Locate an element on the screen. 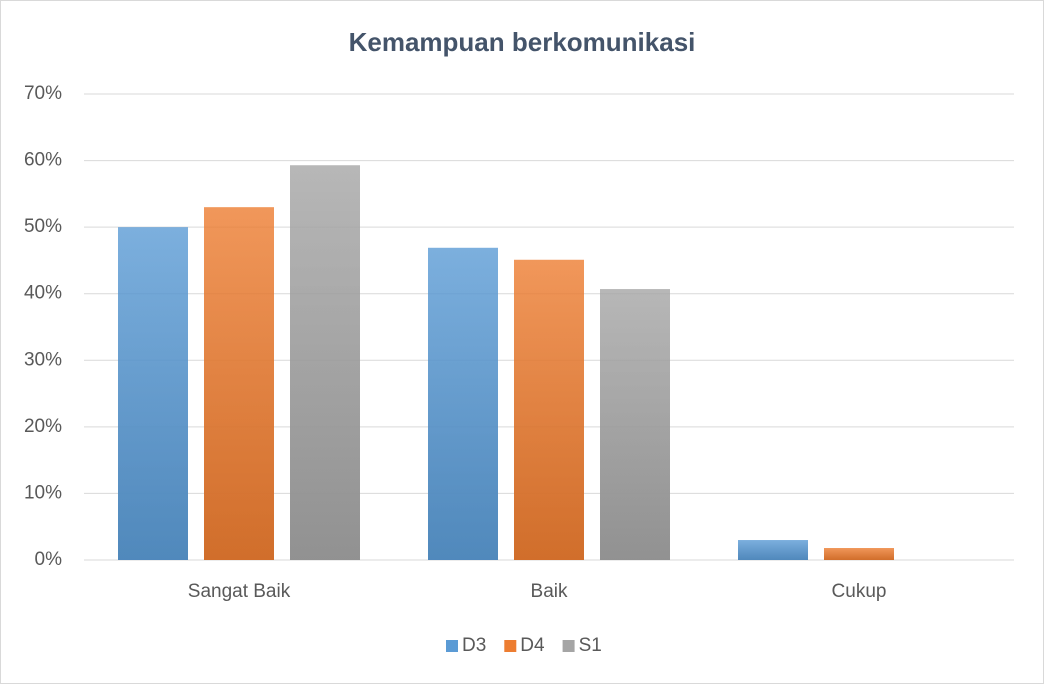  y-tick-label: 70% is located at coordinates (43, 93).